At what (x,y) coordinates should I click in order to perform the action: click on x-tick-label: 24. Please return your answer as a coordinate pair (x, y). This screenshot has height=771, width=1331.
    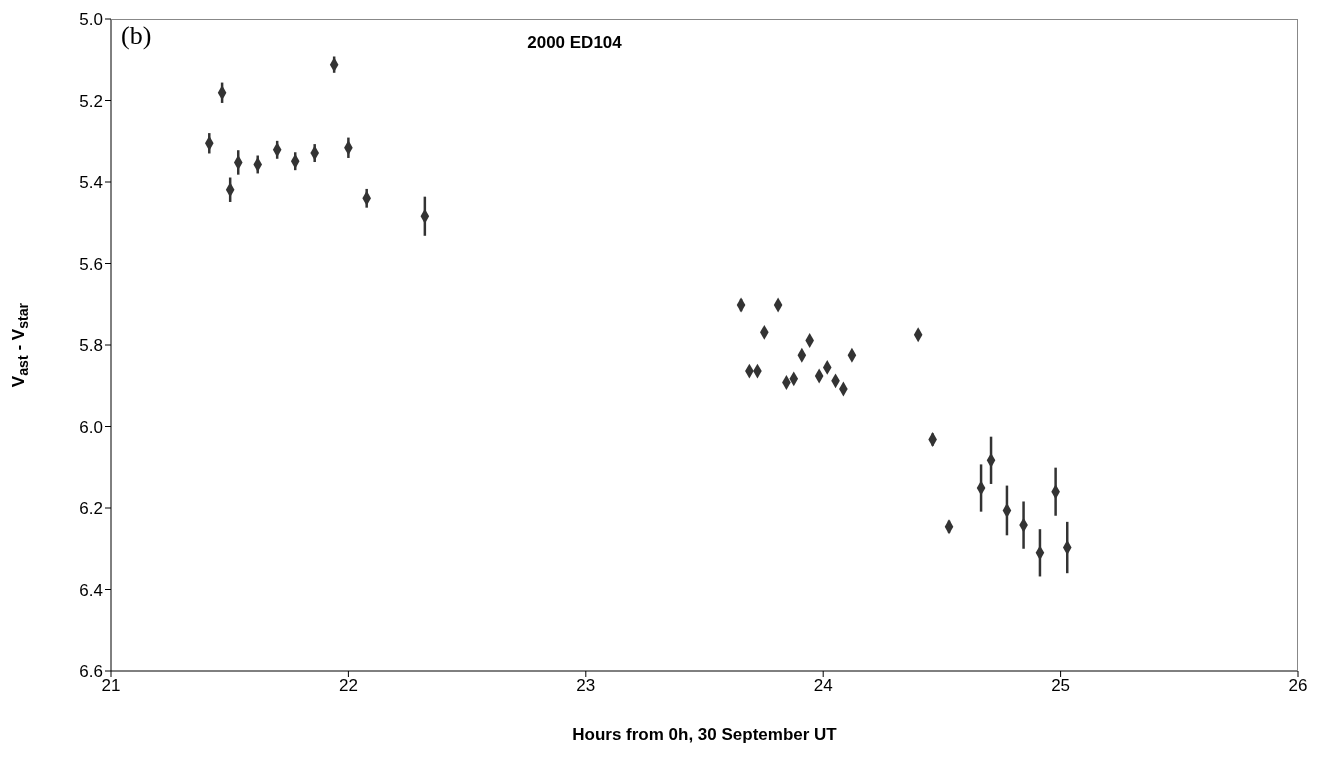
    Looking at the image, I should click on (823, 686).